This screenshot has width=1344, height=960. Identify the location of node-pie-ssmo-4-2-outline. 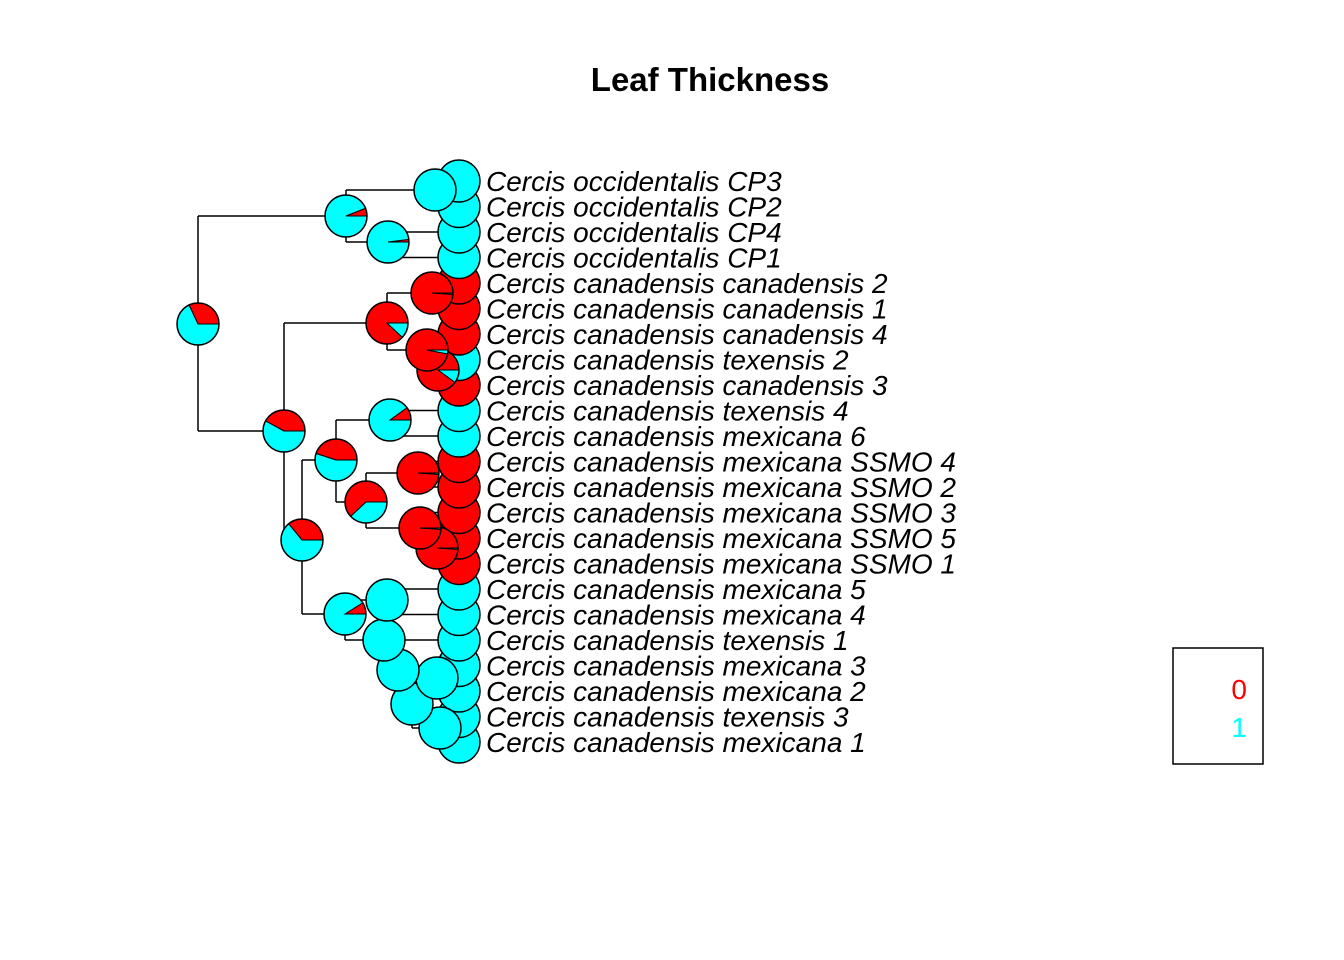
(418, 473).